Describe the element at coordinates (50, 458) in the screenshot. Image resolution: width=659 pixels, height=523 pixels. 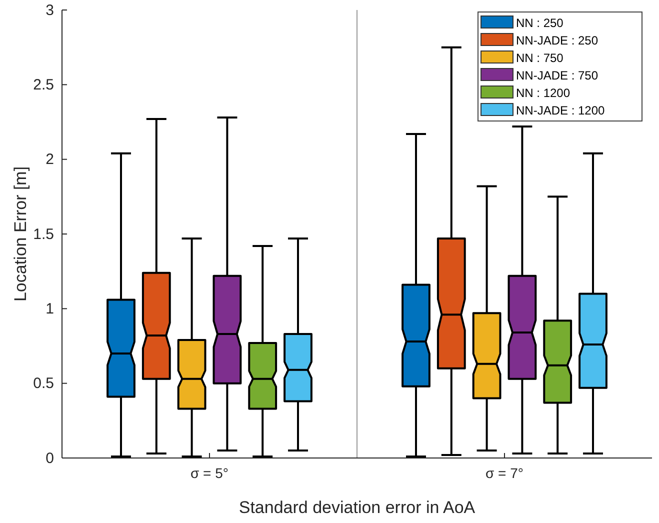
I see `y-tick-label: 0` at that location.